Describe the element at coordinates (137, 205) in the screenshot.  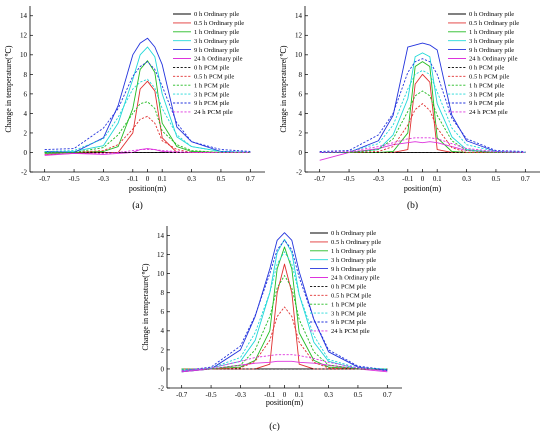
I see `panel-label: (a)` at that location.